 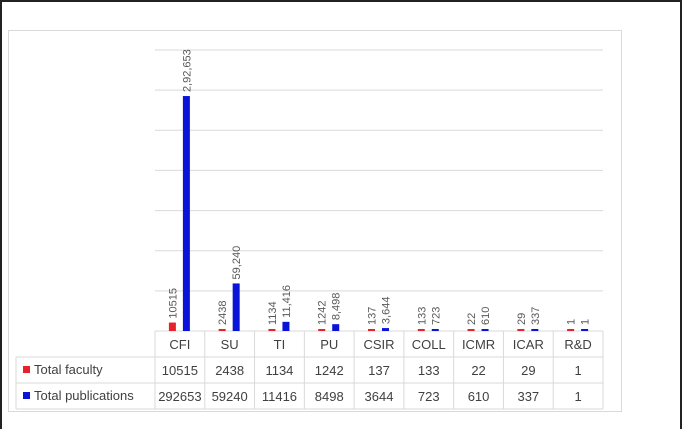 What do you see at coordinates (478, 370) in the screenshot?
I see `table-cell: 22` at bounding box center [478, 370].